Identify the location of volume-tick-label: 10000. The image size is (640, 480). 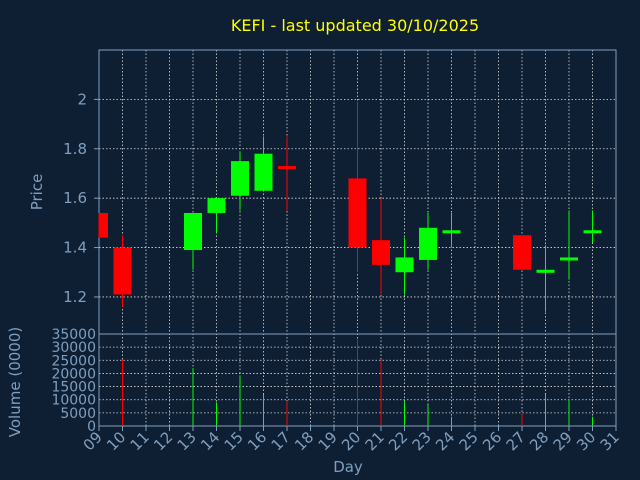
(73, 401).